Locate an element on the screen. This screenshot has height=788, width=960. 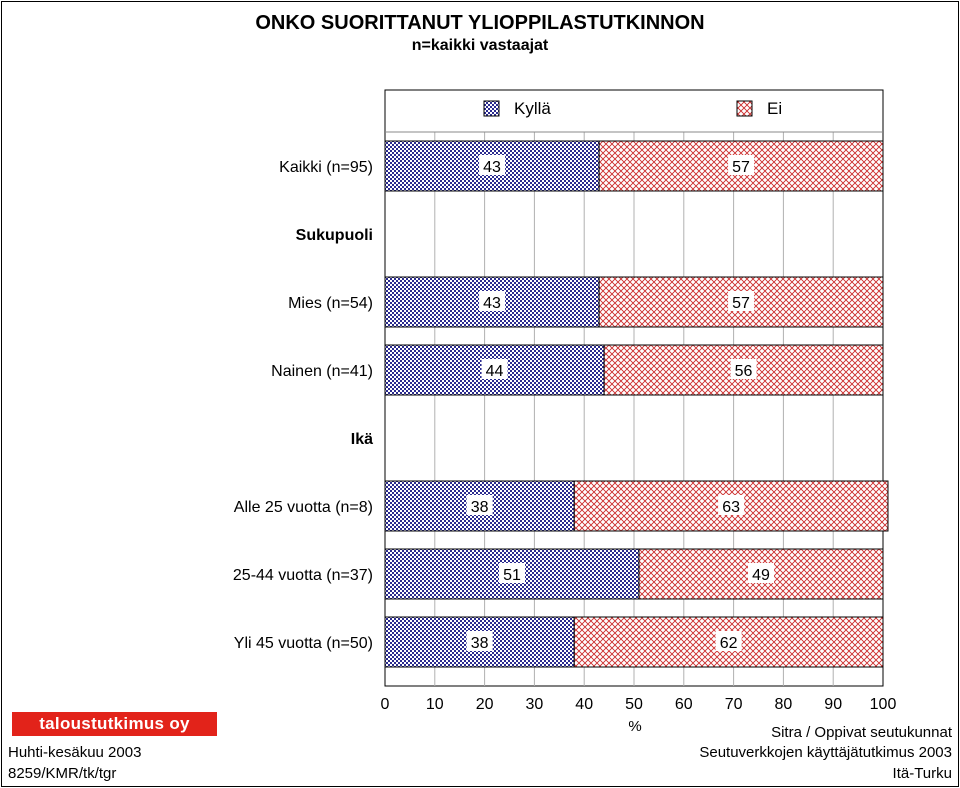
legend-label-kylla: Kyllä is located at coordinates (532, 108).